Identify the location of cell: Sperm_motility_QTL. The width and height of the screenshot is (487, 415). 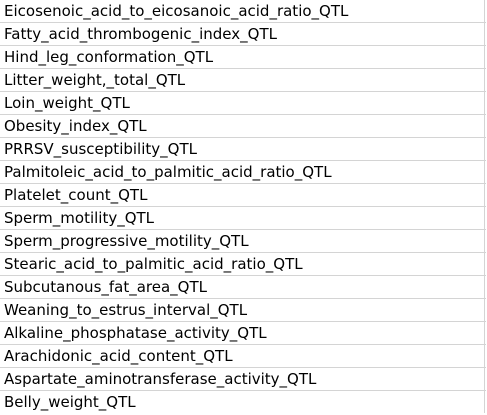
(242, 218).